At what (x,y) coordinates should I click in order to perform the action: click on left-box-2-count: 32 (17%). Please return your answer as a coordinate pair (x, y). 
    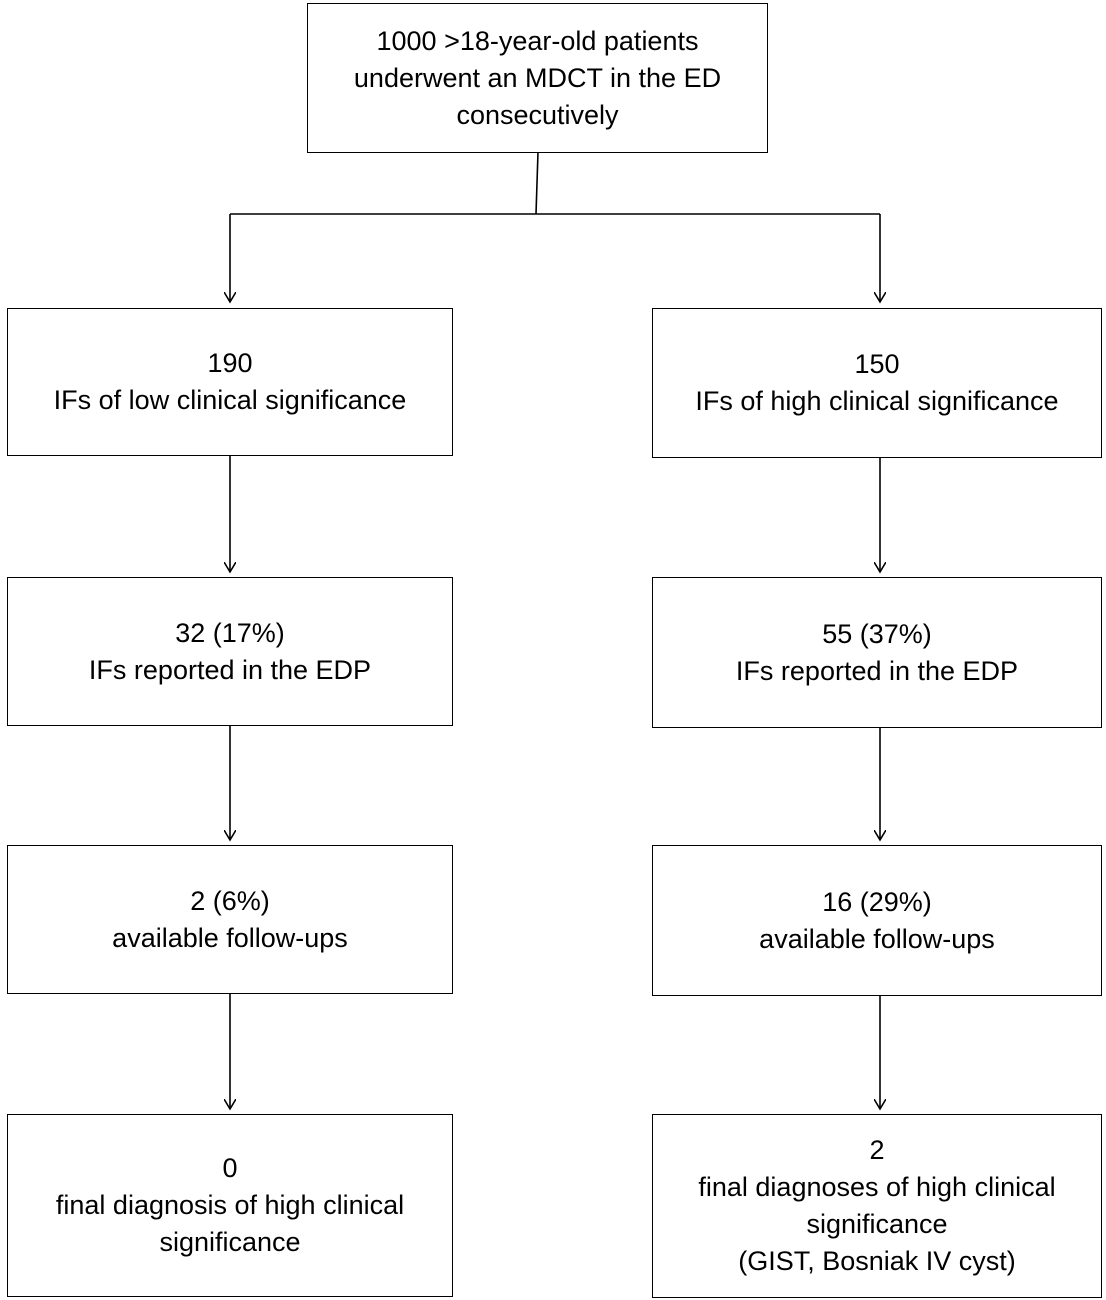
    Looking at the image, I should click on (230, 632).